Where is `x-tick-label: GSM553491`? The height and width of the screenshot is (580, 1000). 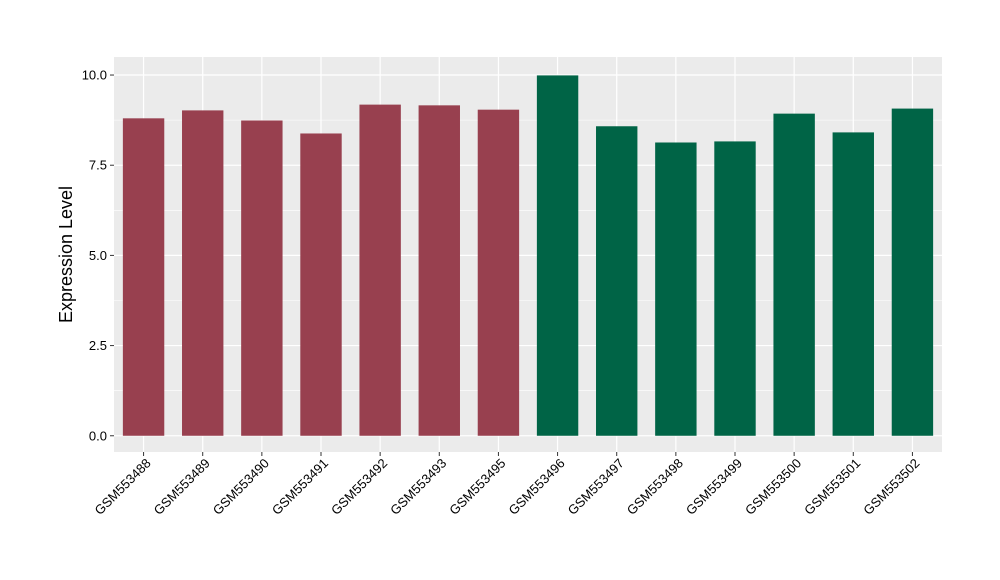
x-tick-label: GSM553491 is located at coordinates (300, 487).